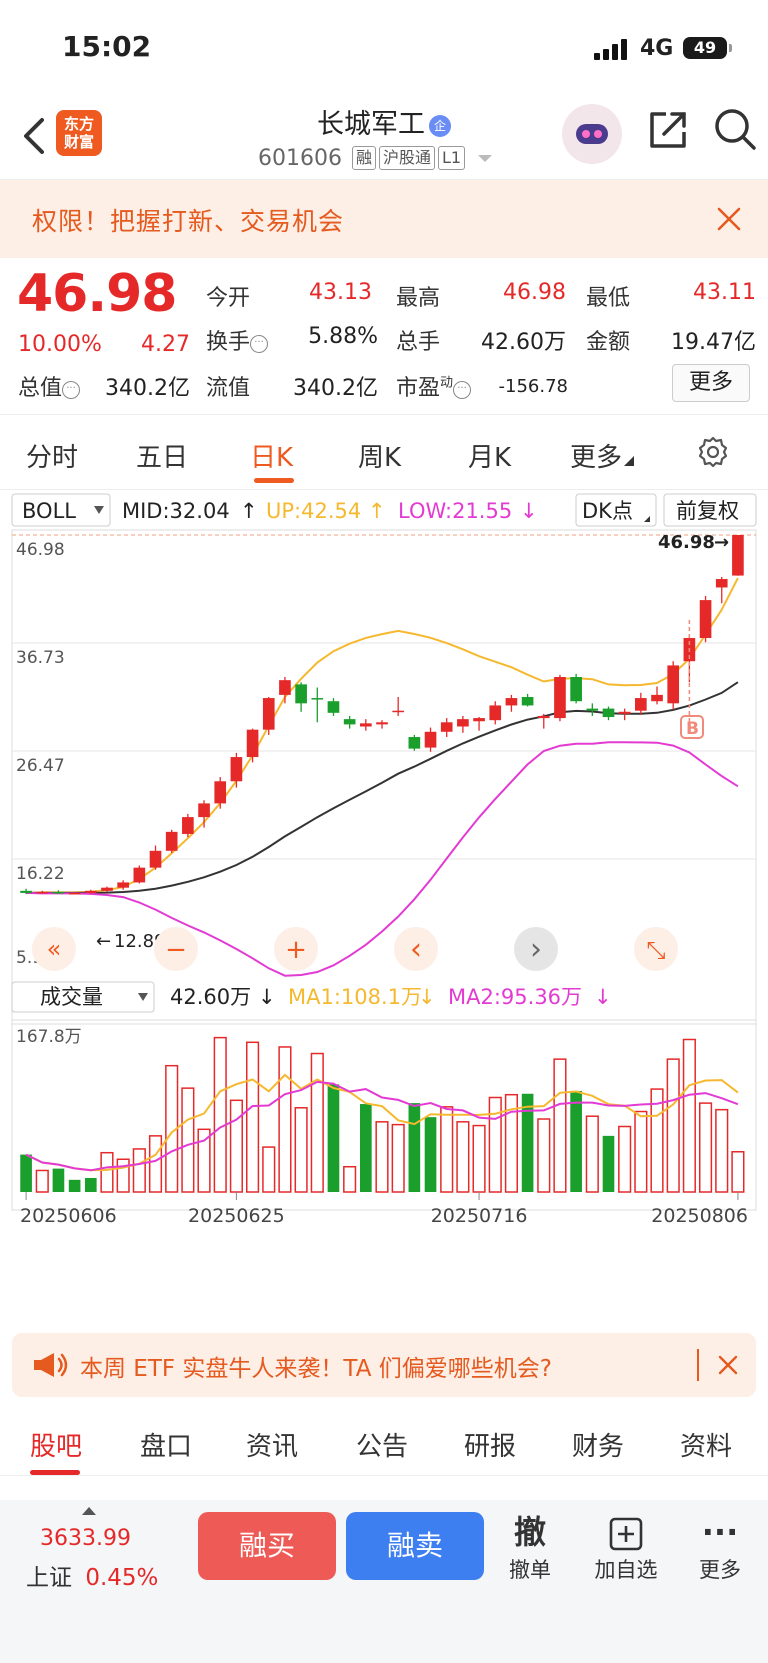 The width and height of the screenshot is (768, 1663). Describe the element at coordinates (706, 1447) in the screenshot. I see `tab-profile: 资料` at that location.